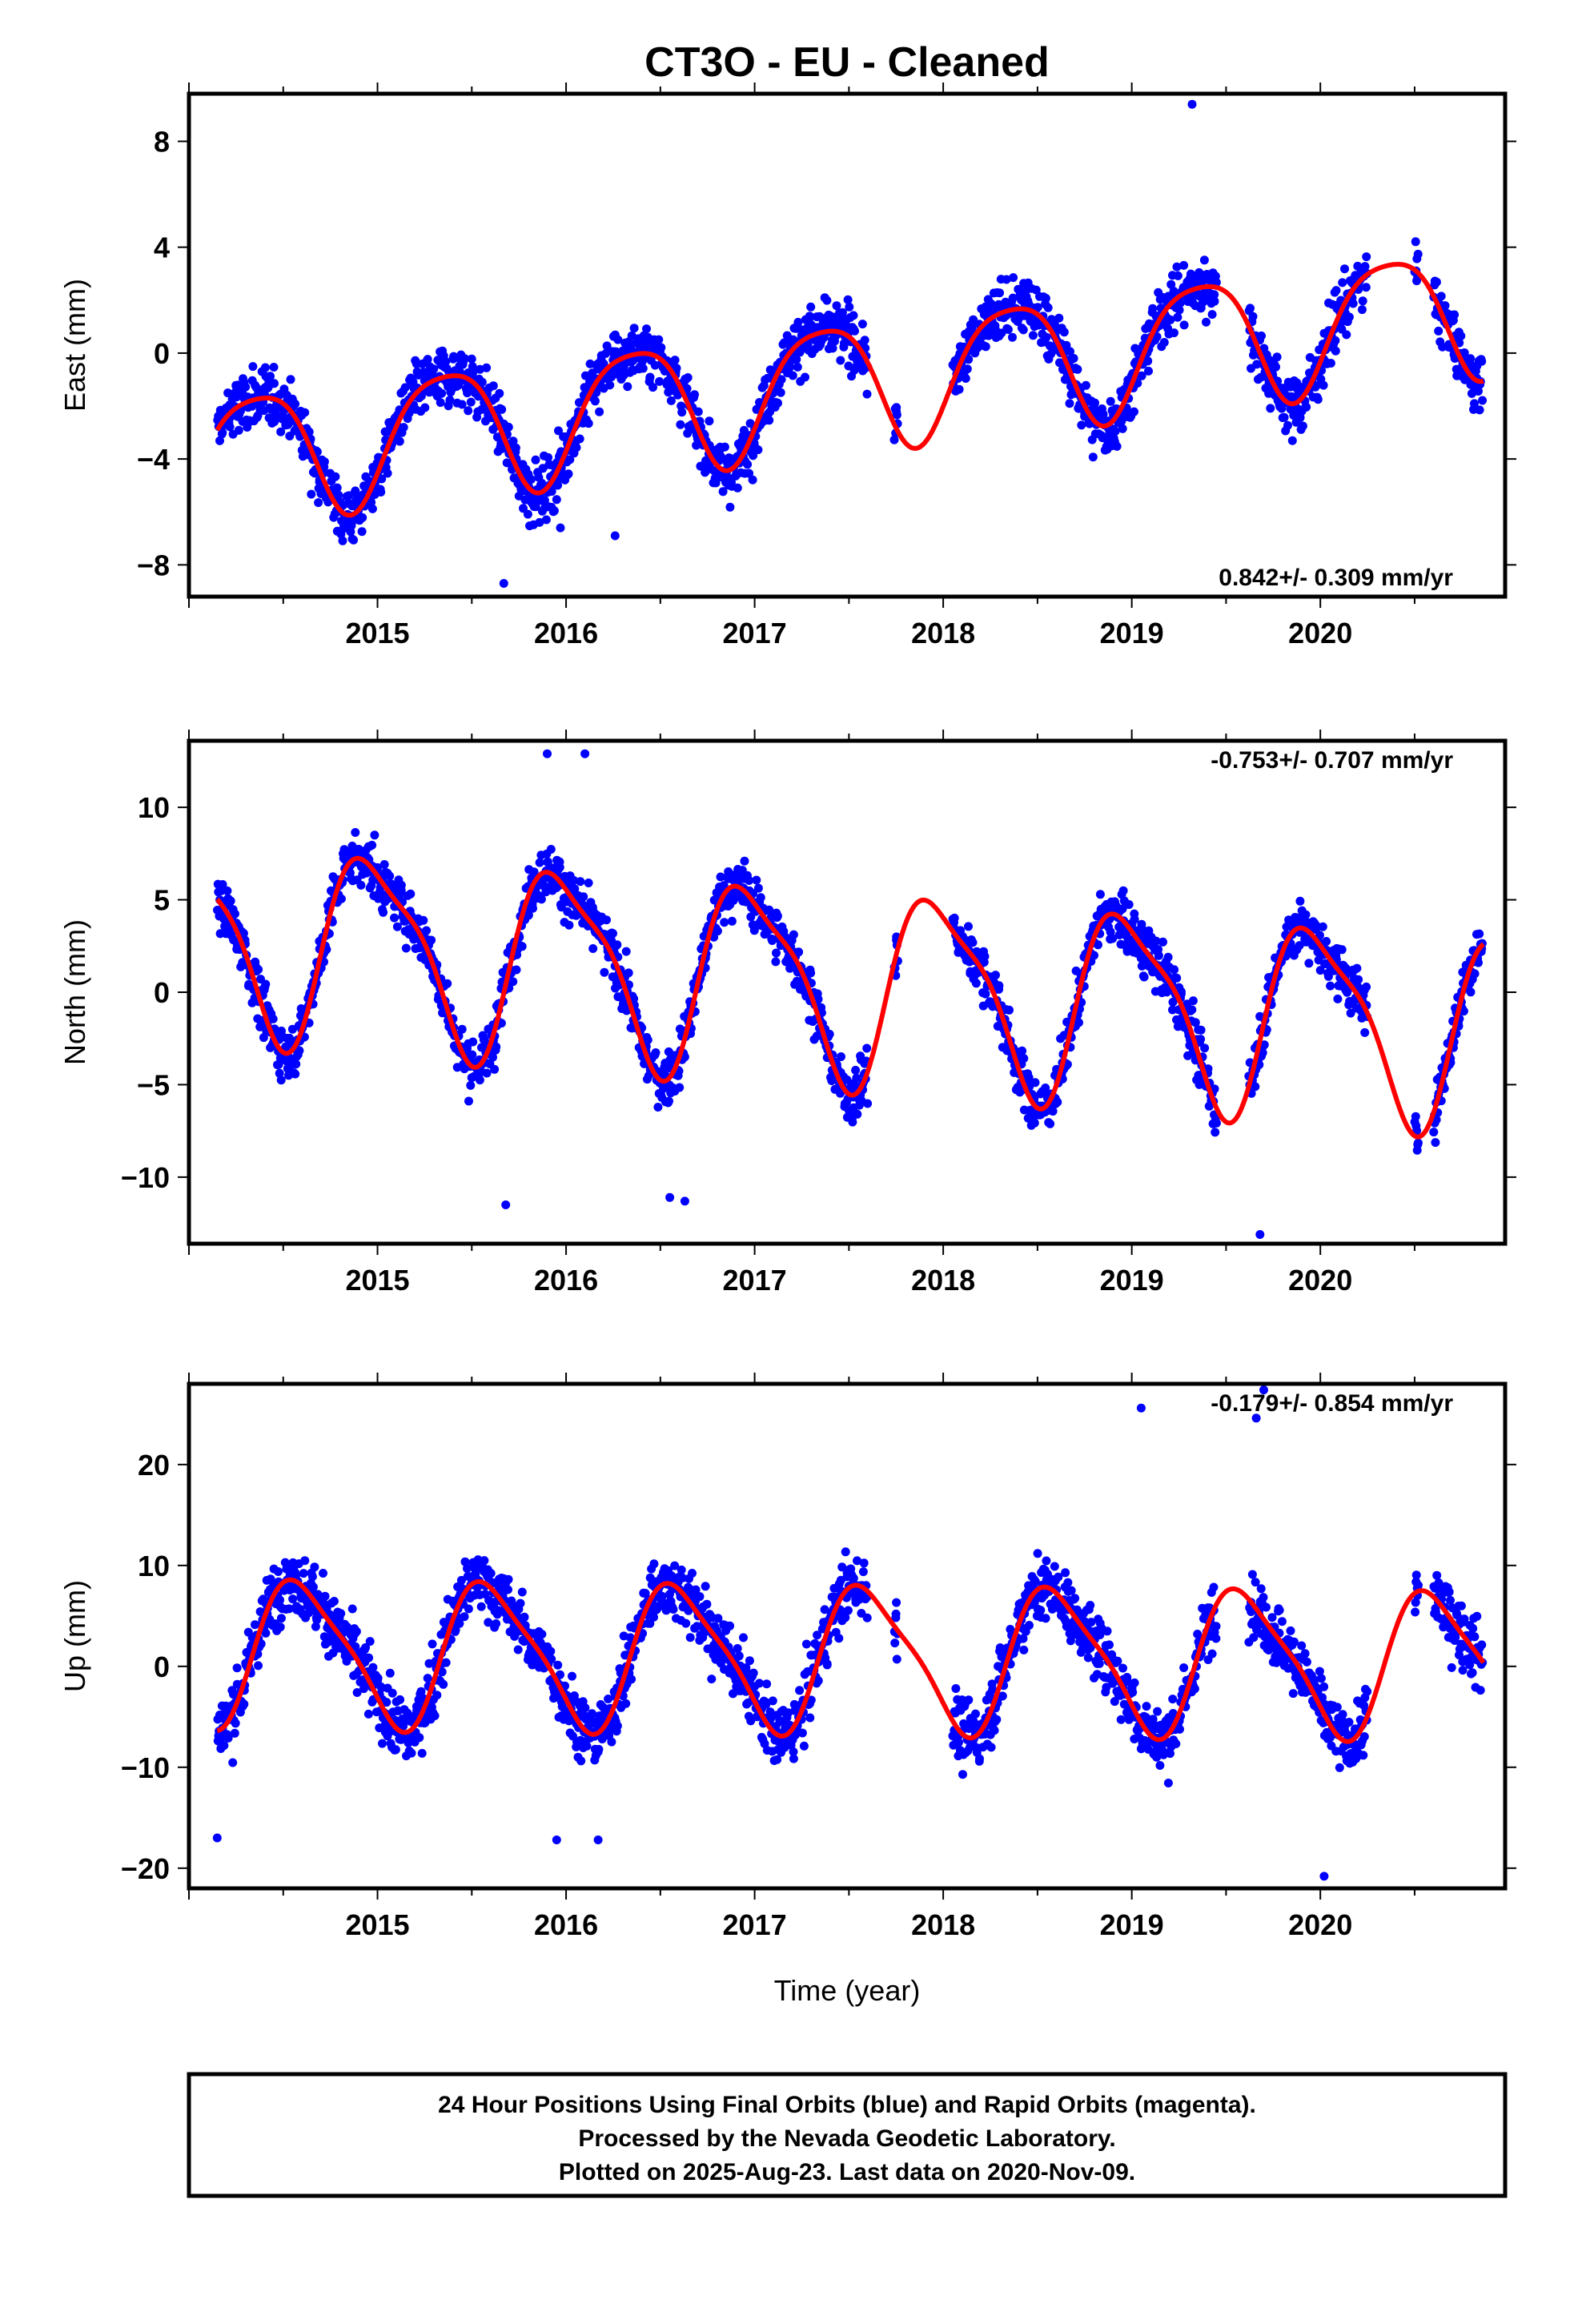 The width and height of the screenshot is (1582, 2324). Describe the element at coordinates (162, 992) in the screenshot. I see `north-y-tick-label: 0` at that location.